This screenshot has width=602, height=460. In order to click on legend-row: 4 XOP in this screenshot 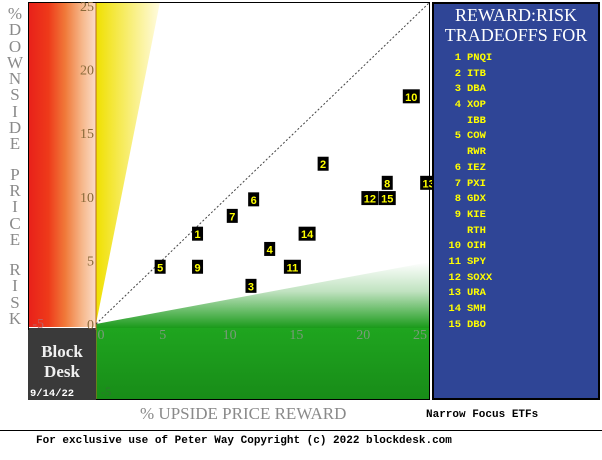, I will do `click(516, 106)`.